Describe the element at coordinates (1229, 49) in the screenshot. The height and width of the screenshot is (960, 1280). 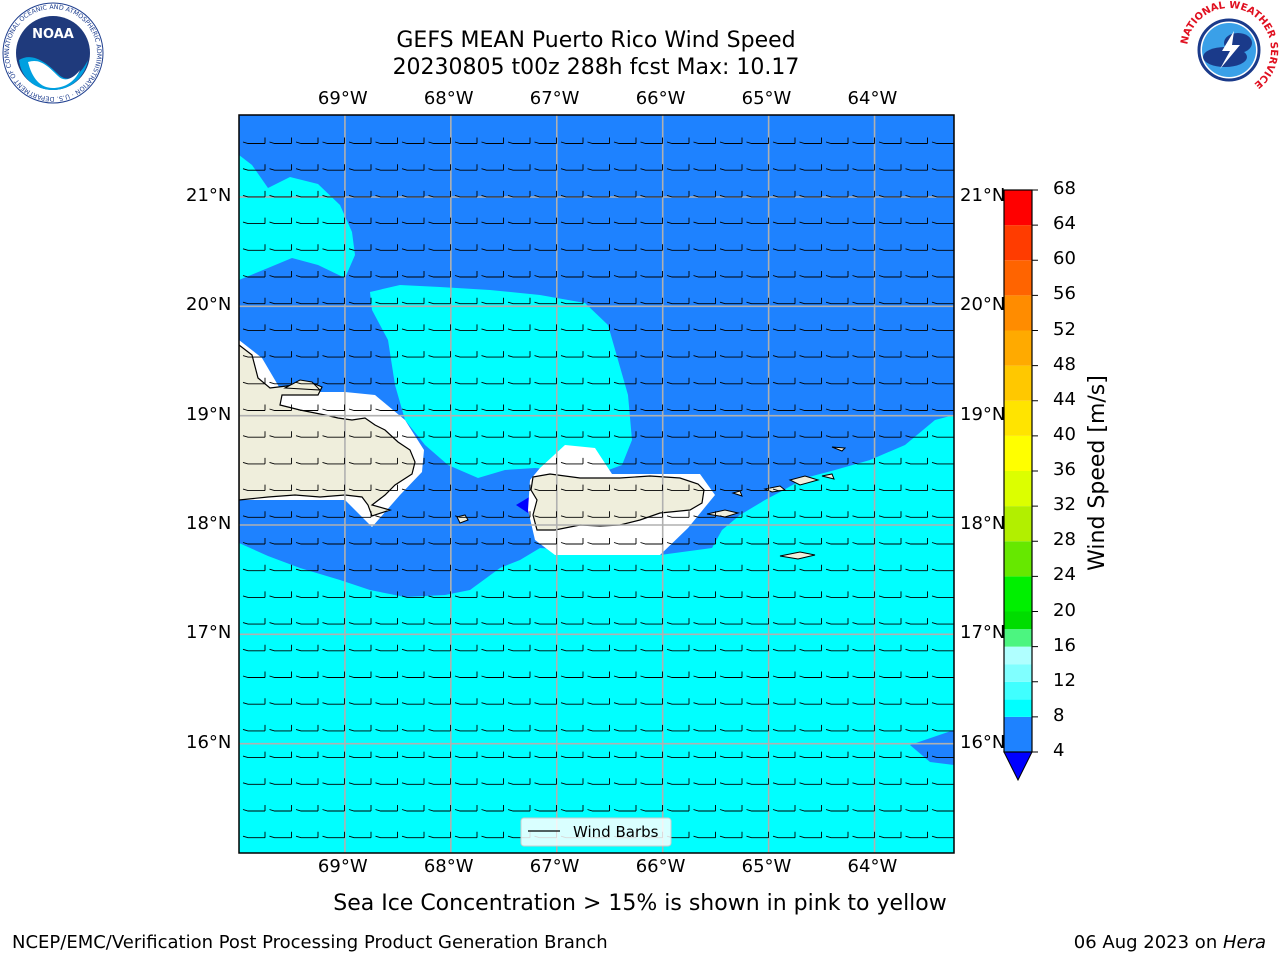
I see `nws-logo: NATIONAL WEATHER SERVICE` at that location.